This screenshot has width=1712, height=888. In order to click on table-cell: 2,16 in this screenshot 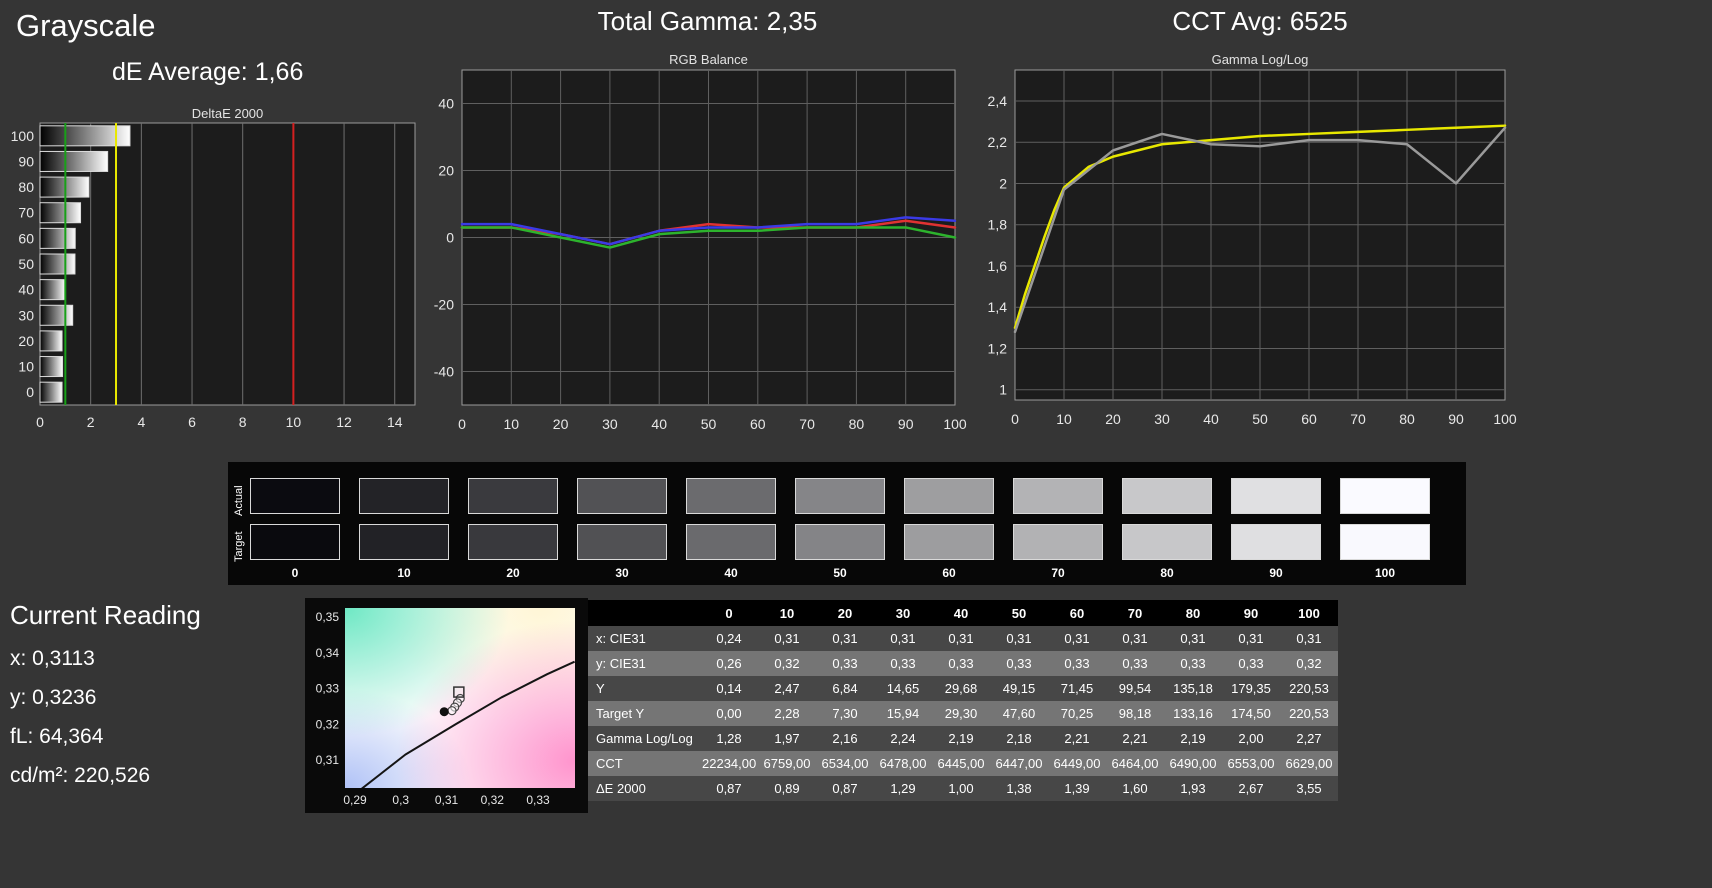, I will do `click(845, 738)`.